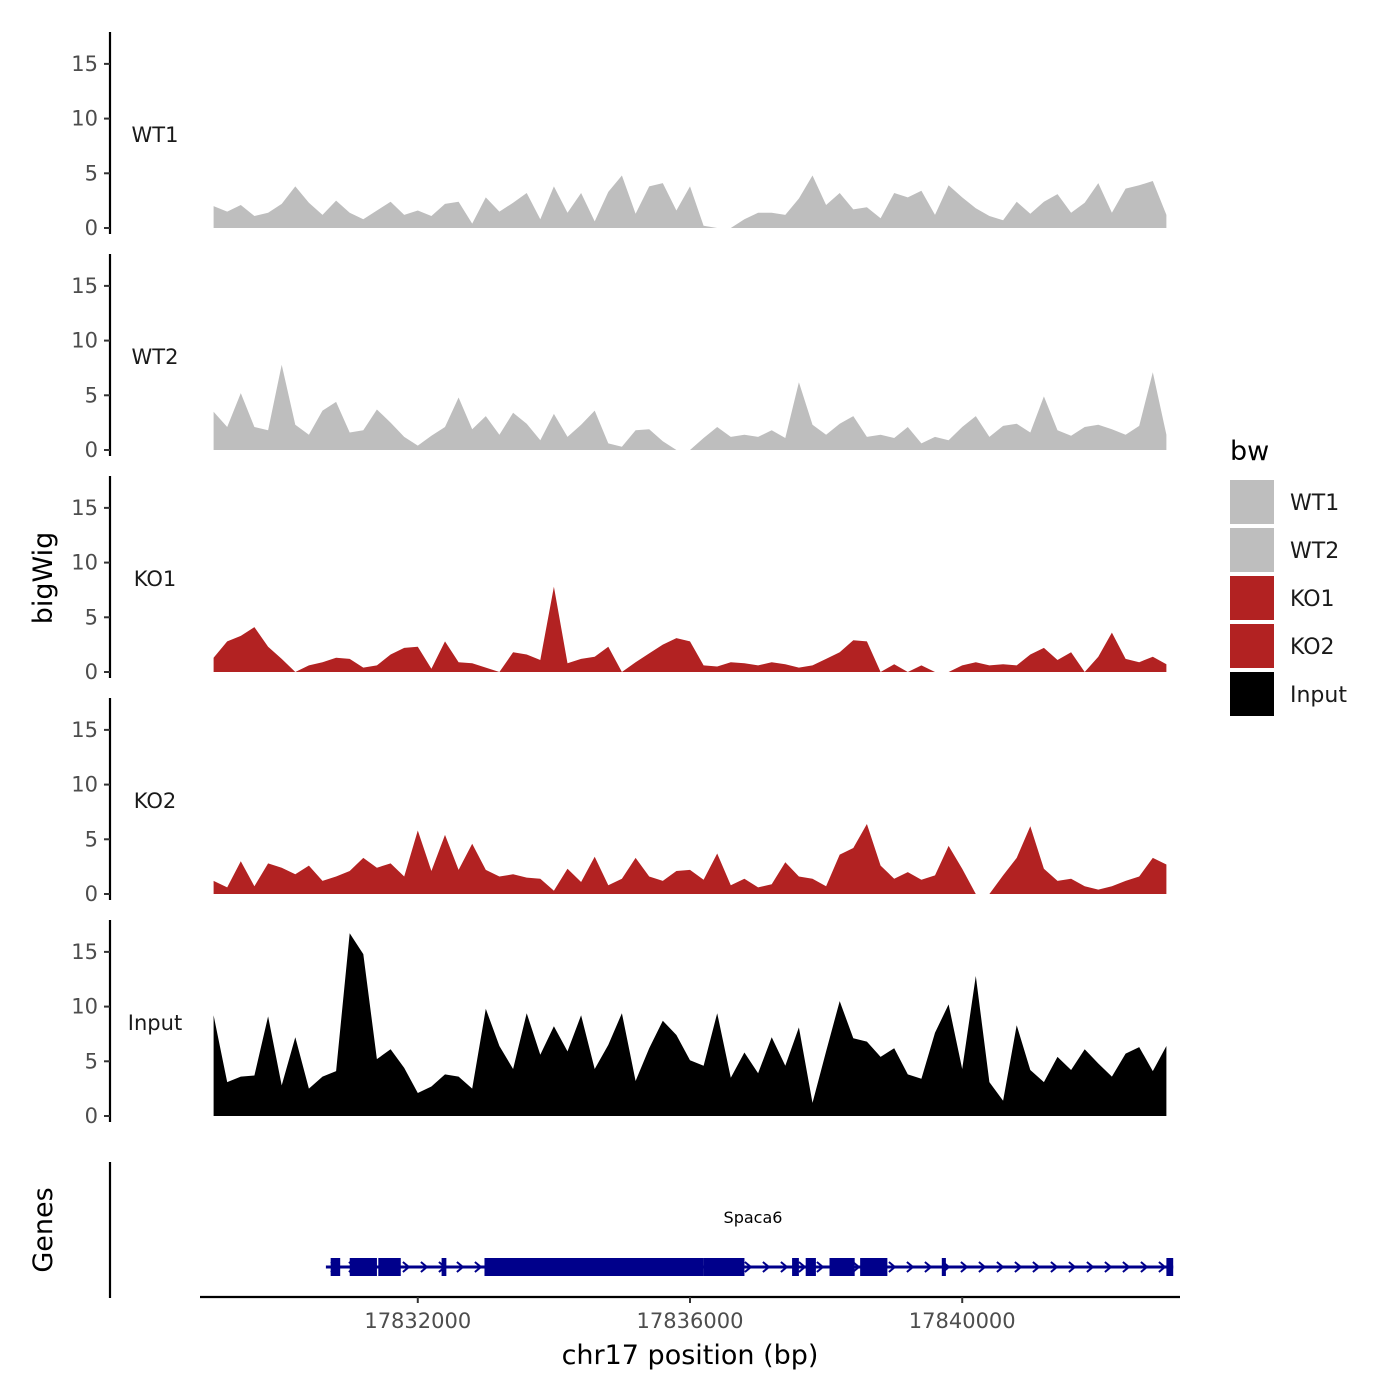 This screenshot has height=1400, width=1400. What do you see at coordinates (690, 1024) in the screenshot?
I see `area-input` at bounding box center [690, 1024].